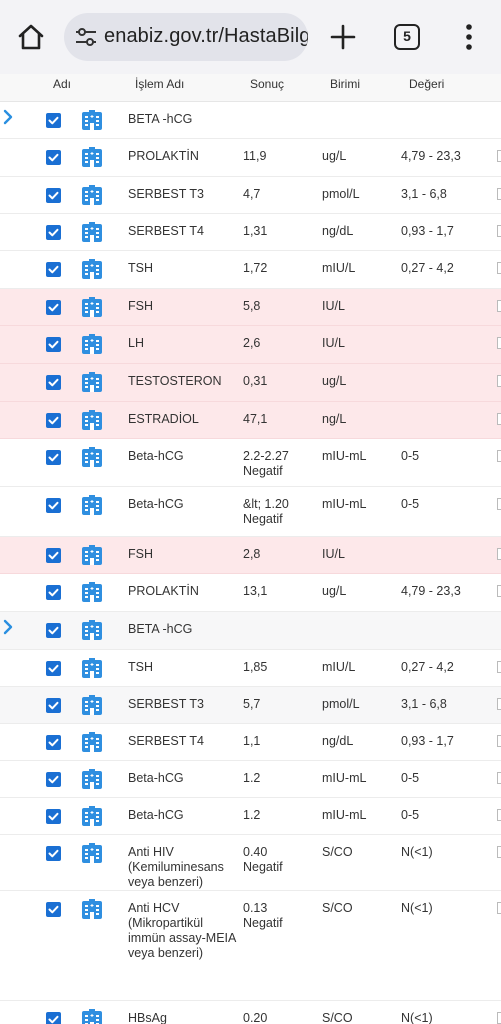 This screenshot has width=501, height=1024. I want to click on table-row: ESTRADİOL 47,1 ng/L, so click(250, 420).